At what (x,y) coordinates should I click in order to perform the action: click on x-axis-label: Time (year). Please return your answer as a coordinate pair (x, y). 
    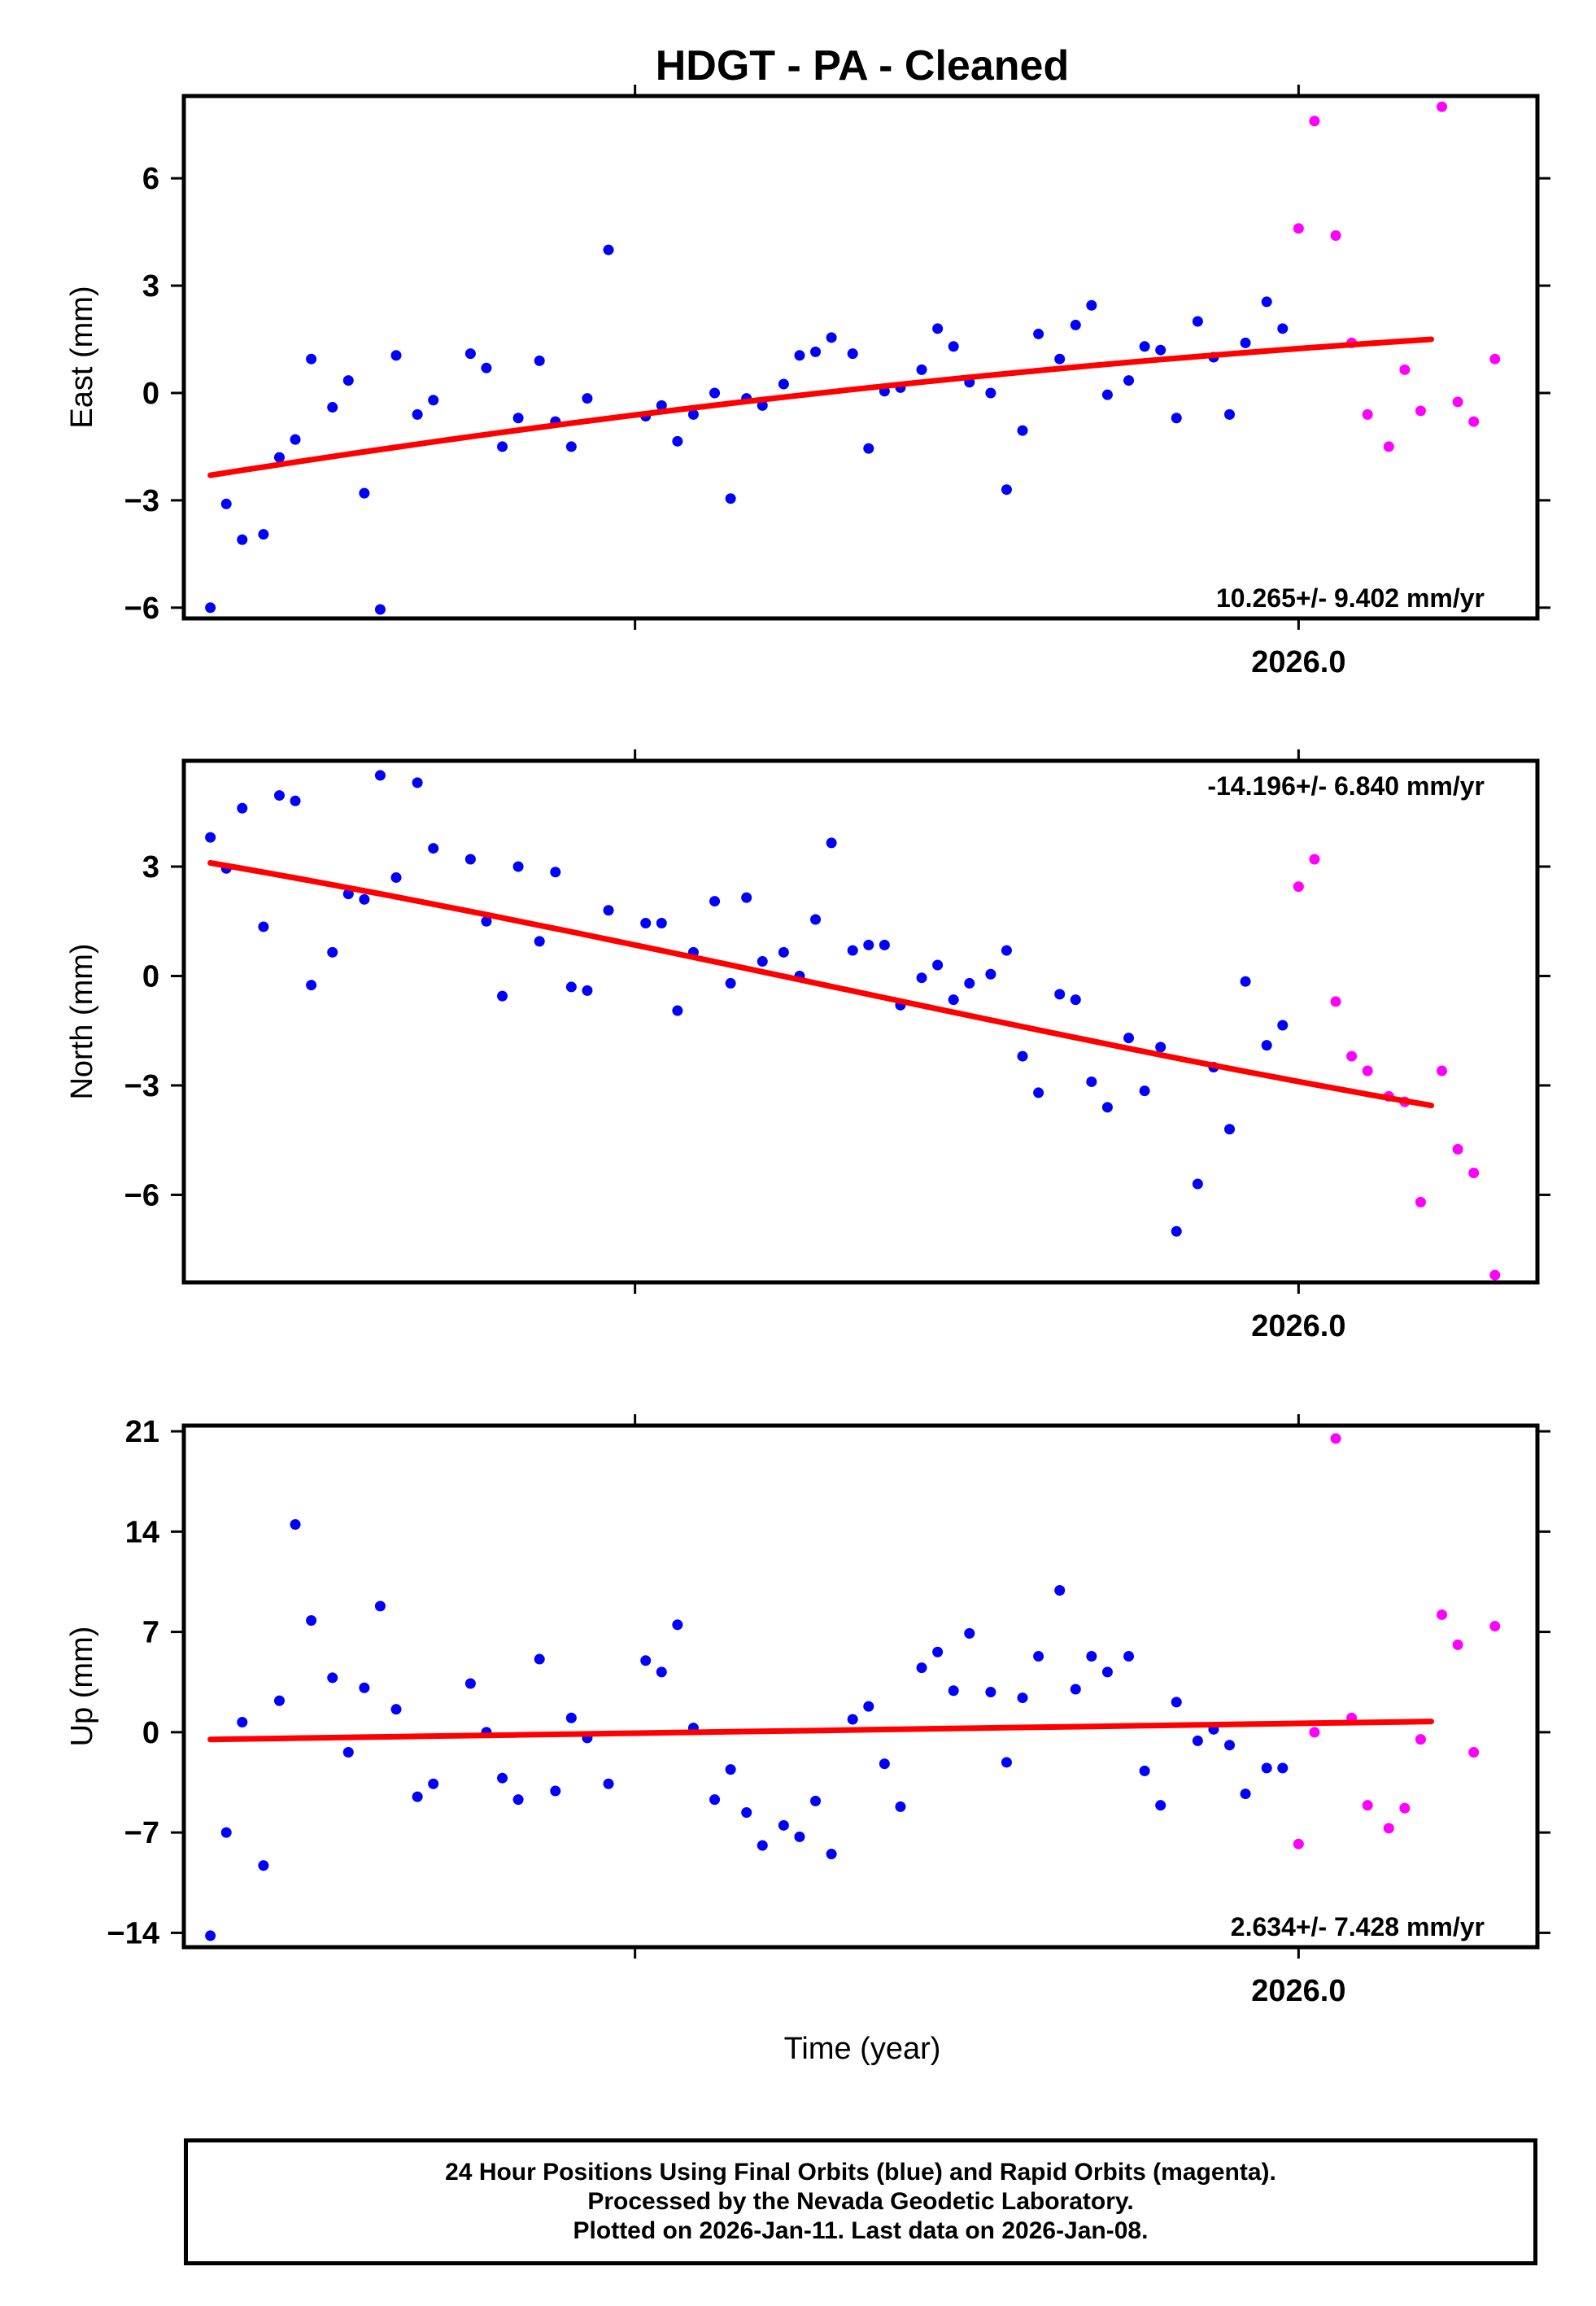
    Looking at the image, I should click on (862, 2049).